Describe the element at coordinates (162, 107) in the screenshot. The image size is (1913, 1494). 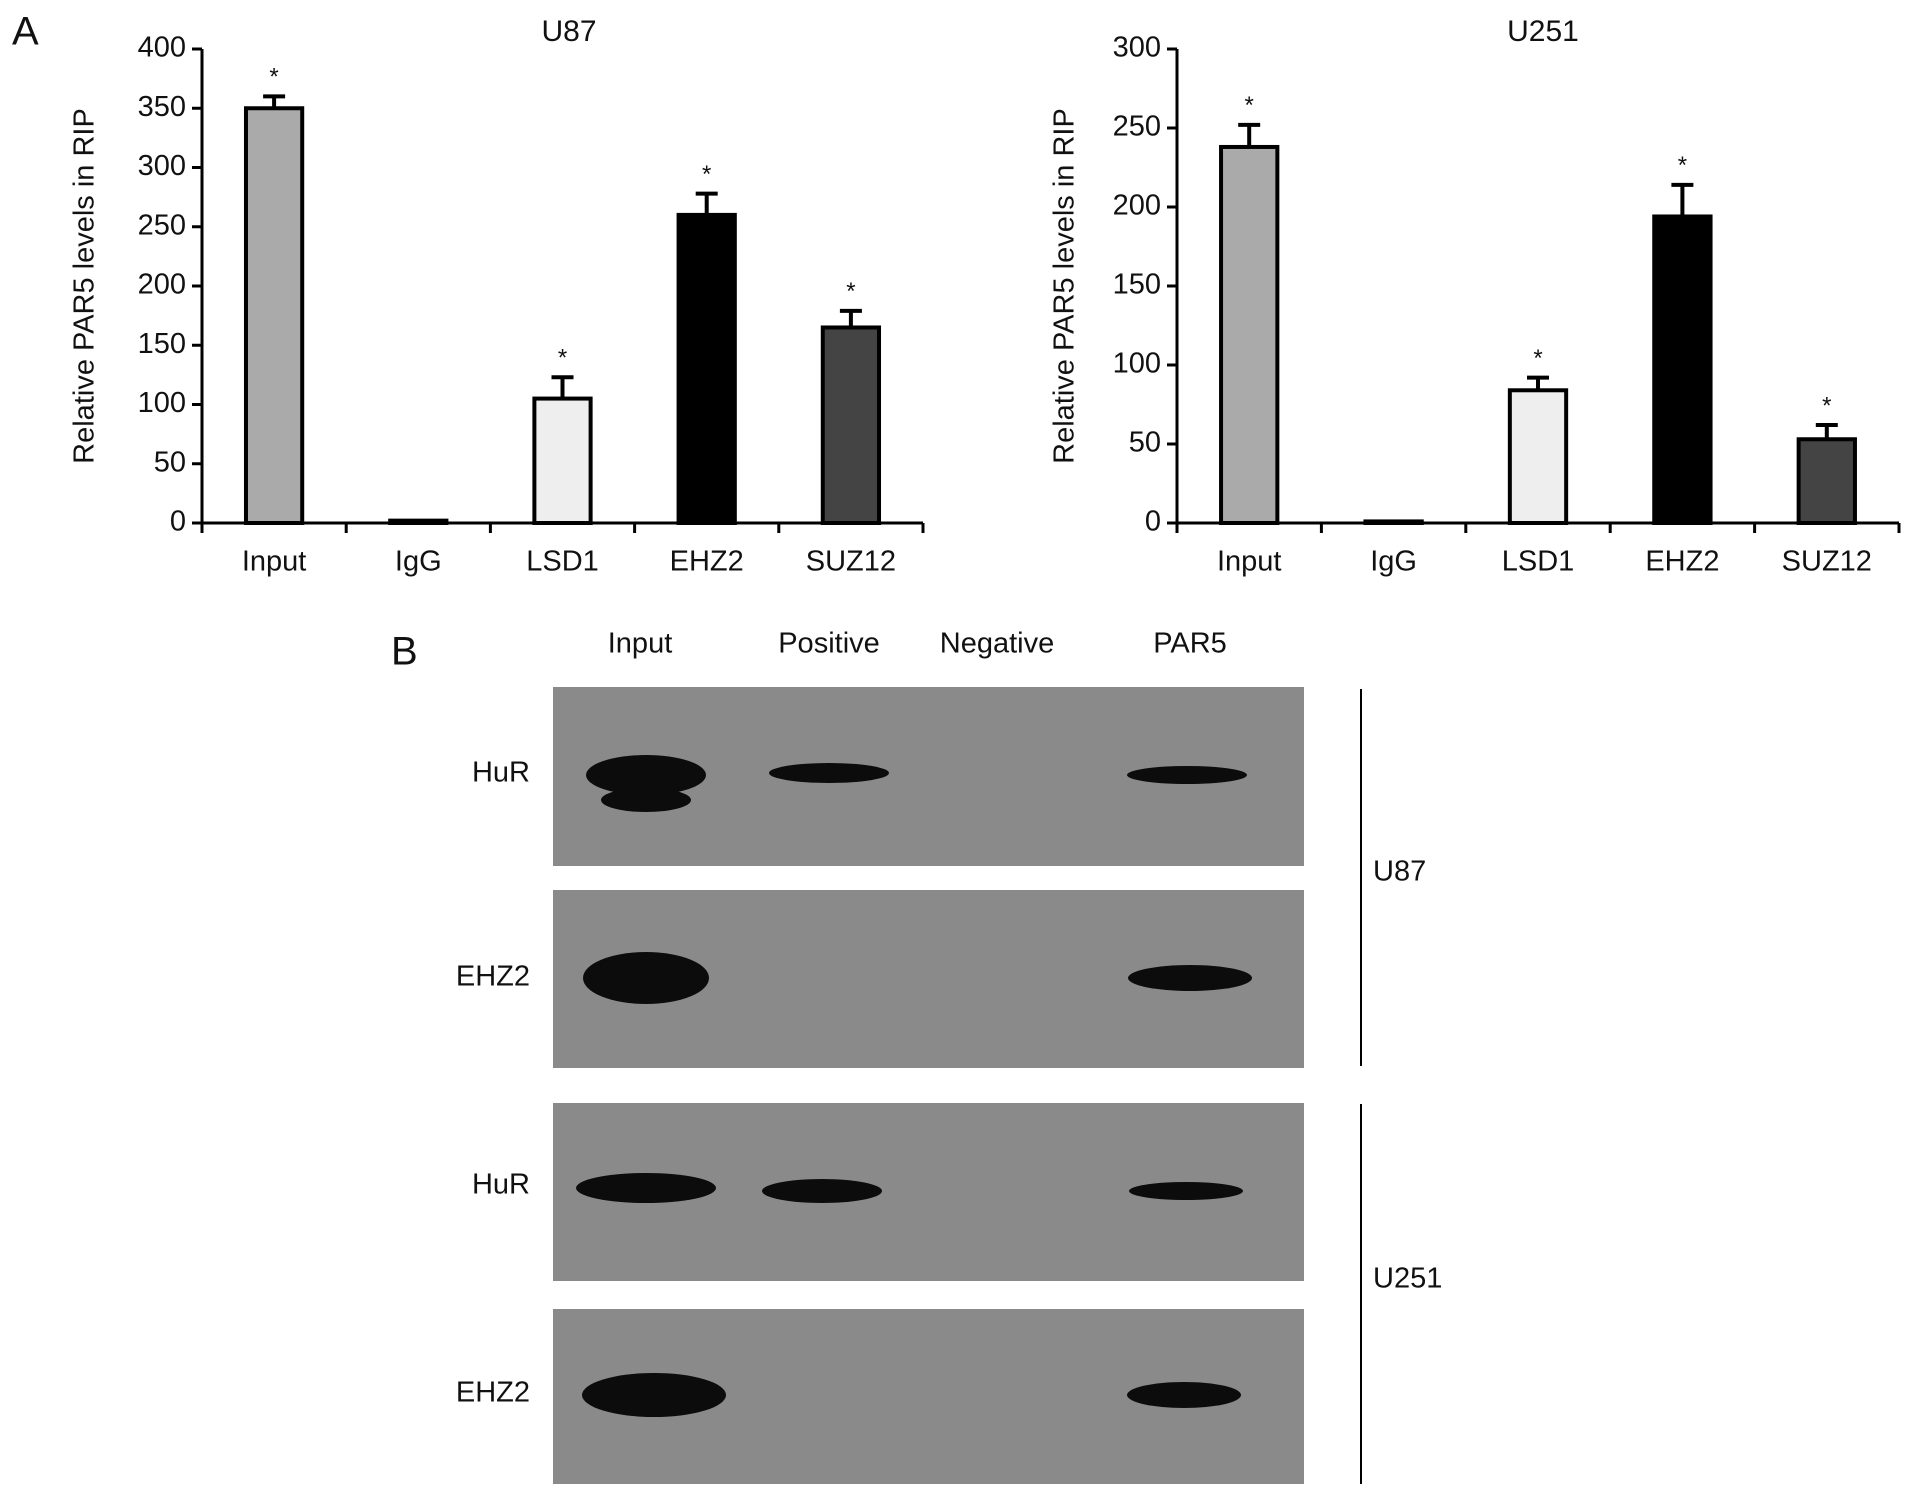
I see `y-tick-label: 350` at that location.